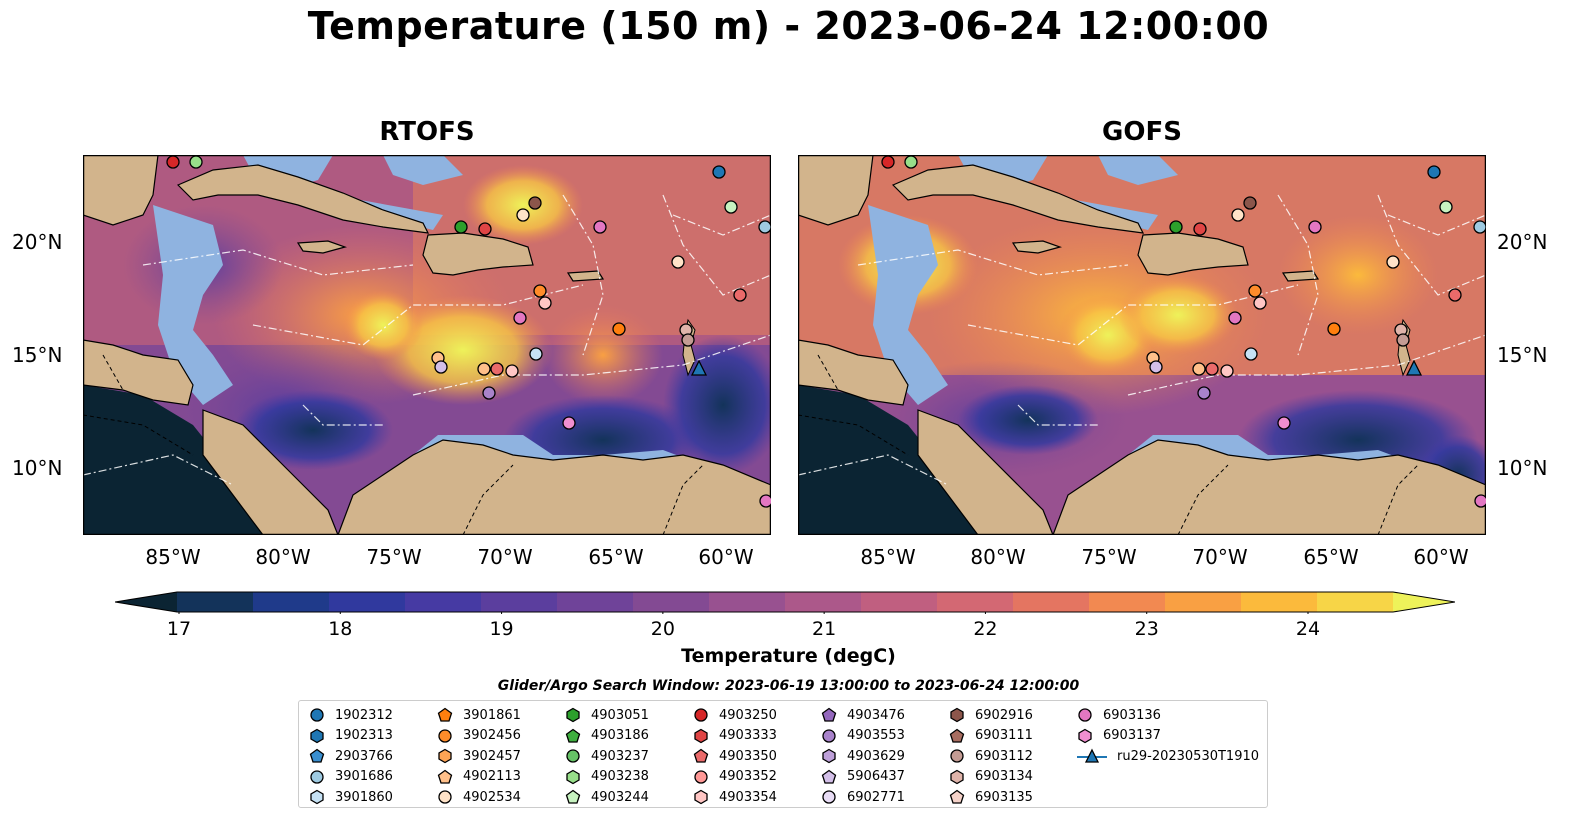 This screenshot has height=826, width=1577. What do you see at coordinates (876, 776) in the screenshot?
I see `legend-item-label: 5906437` at bounding box center [876, 776].